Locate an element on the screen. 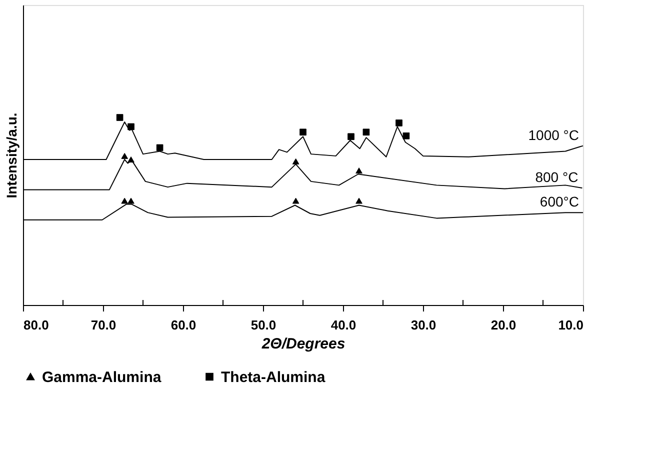  y-axis-title: Intensity/a.u. is located at coordinates (12, 155).